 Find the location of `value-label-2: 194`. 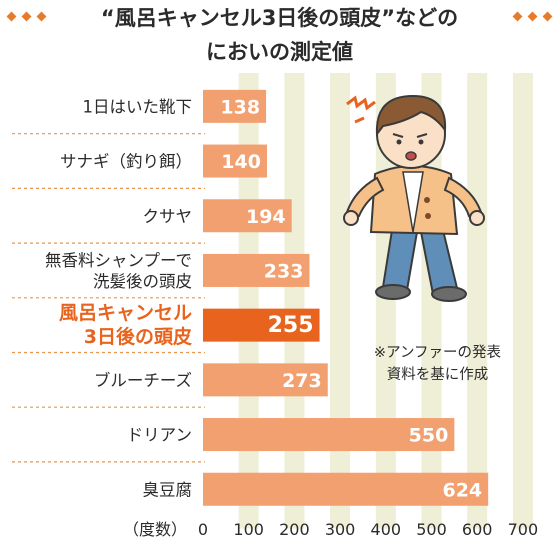

value-label-2: 194 is located at coordinates (266, 217).